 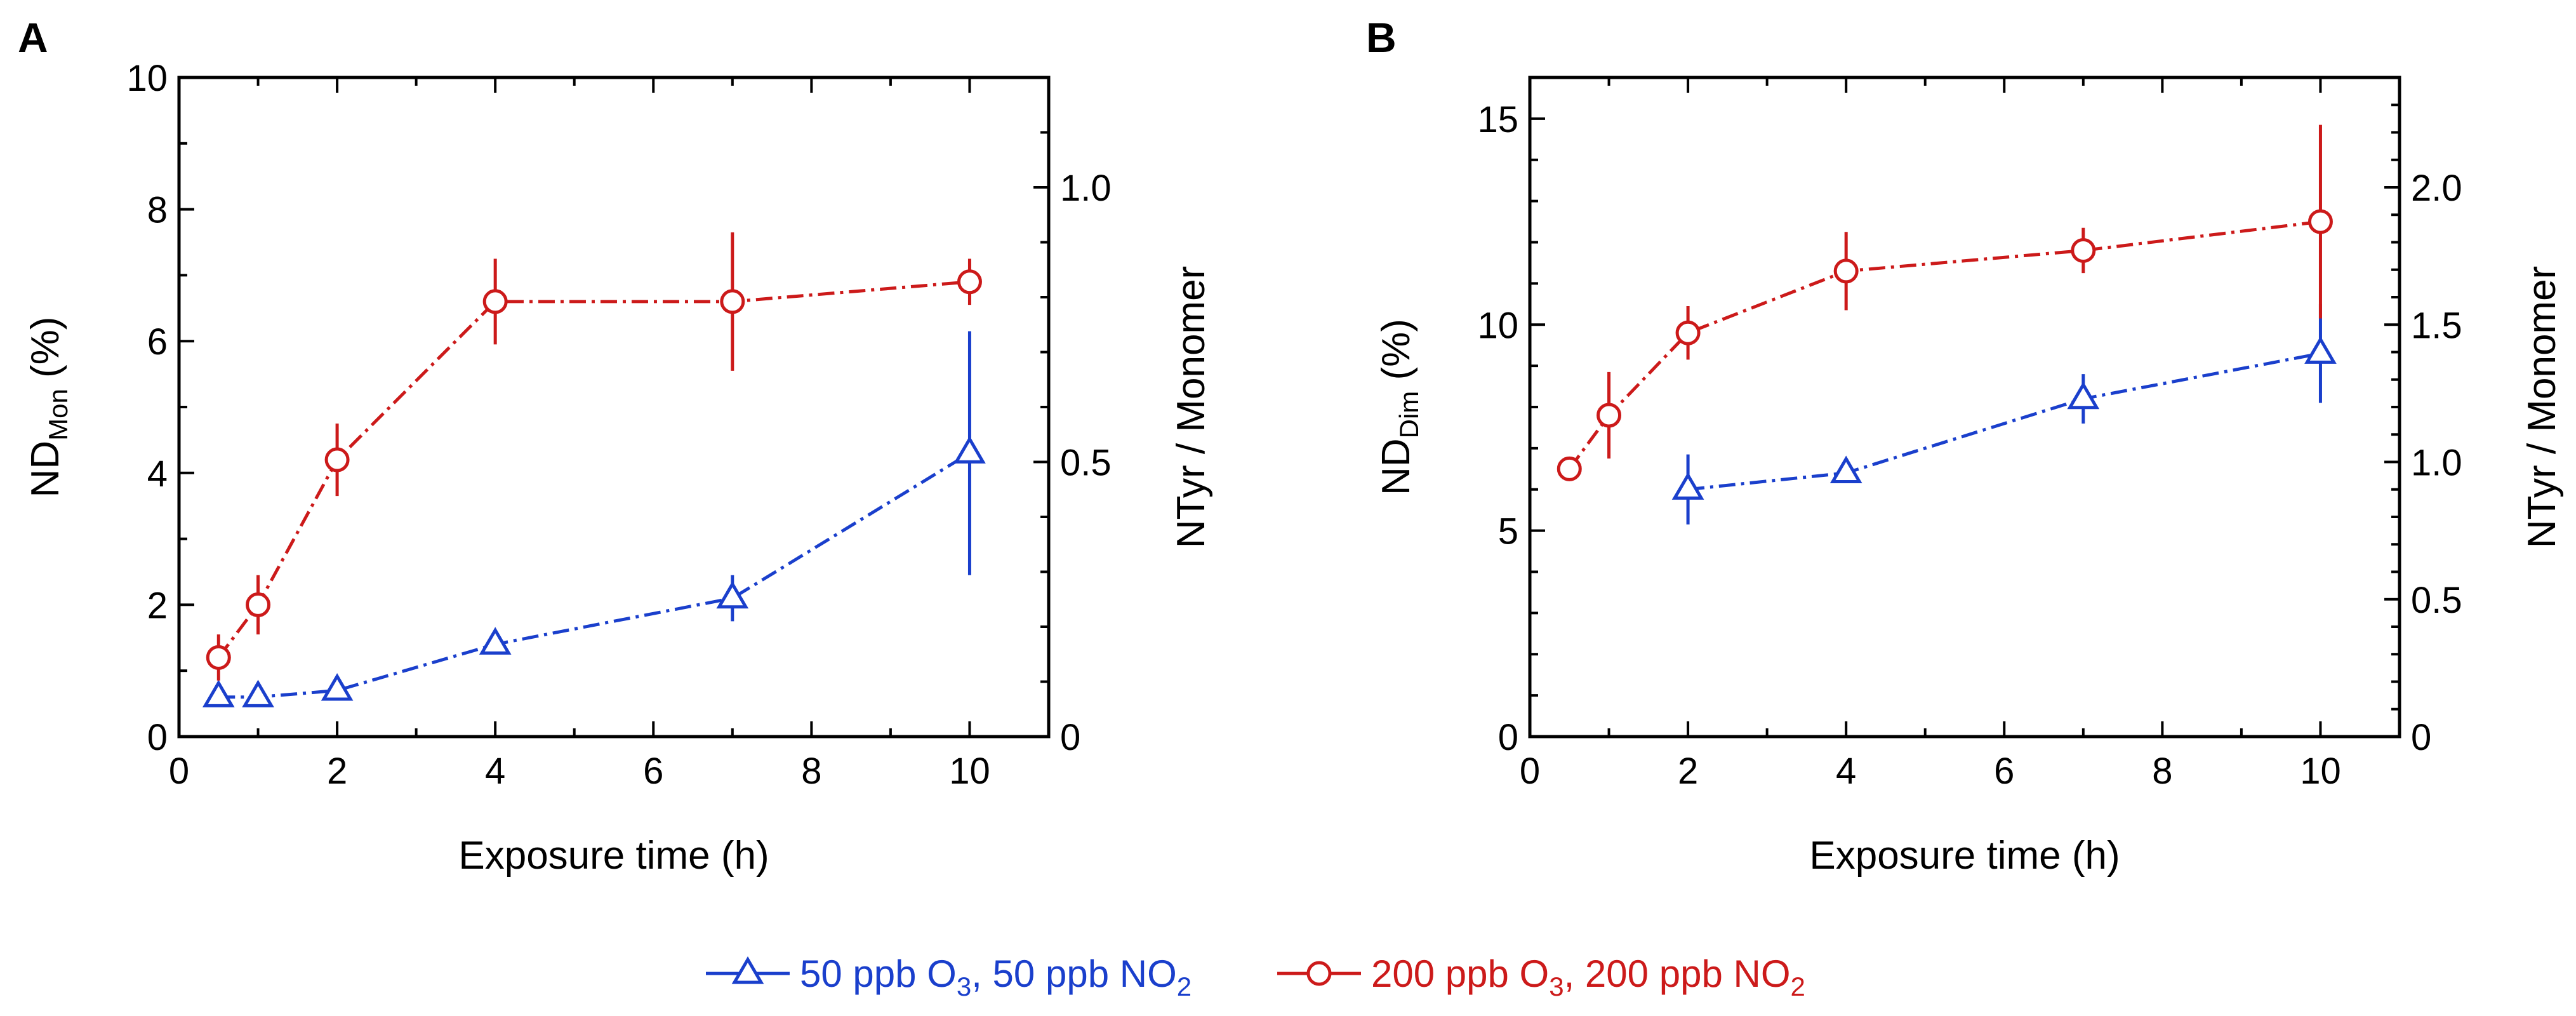 I want to click on y-axis-title: NDDim (%), so click(x=1399, y=407).